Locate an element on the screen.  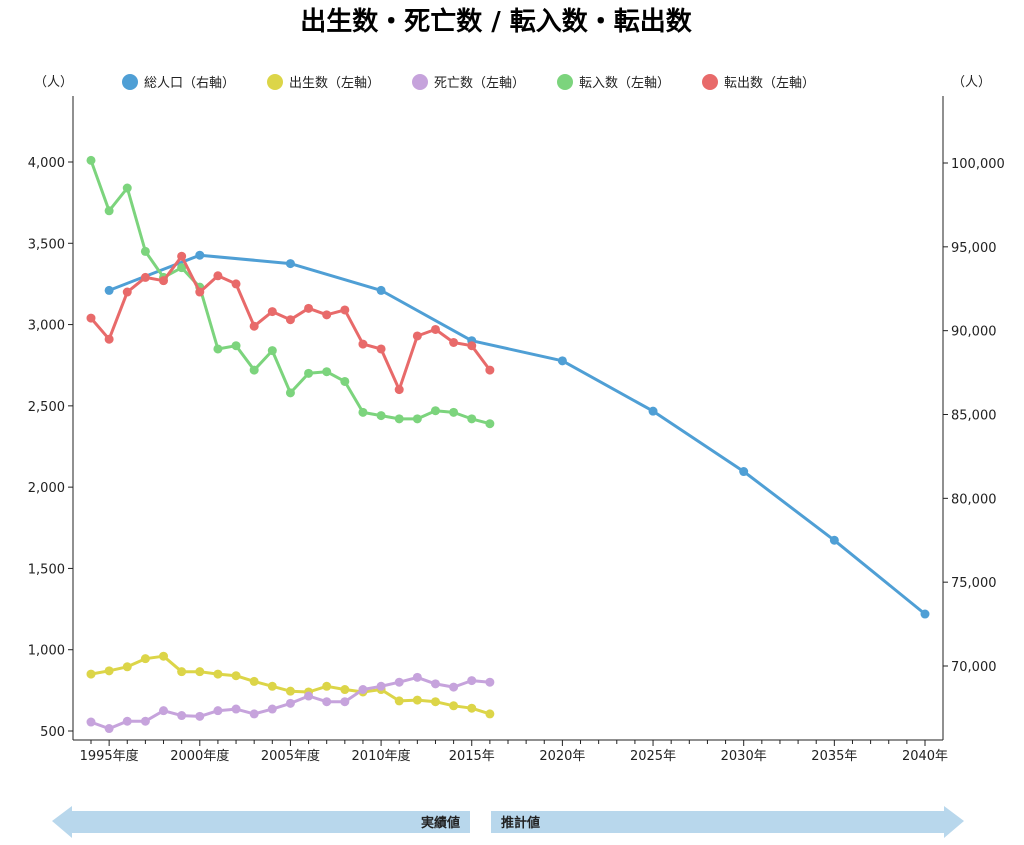
legend-label: 転入数（左軸） is located at coordinates (624, 83).